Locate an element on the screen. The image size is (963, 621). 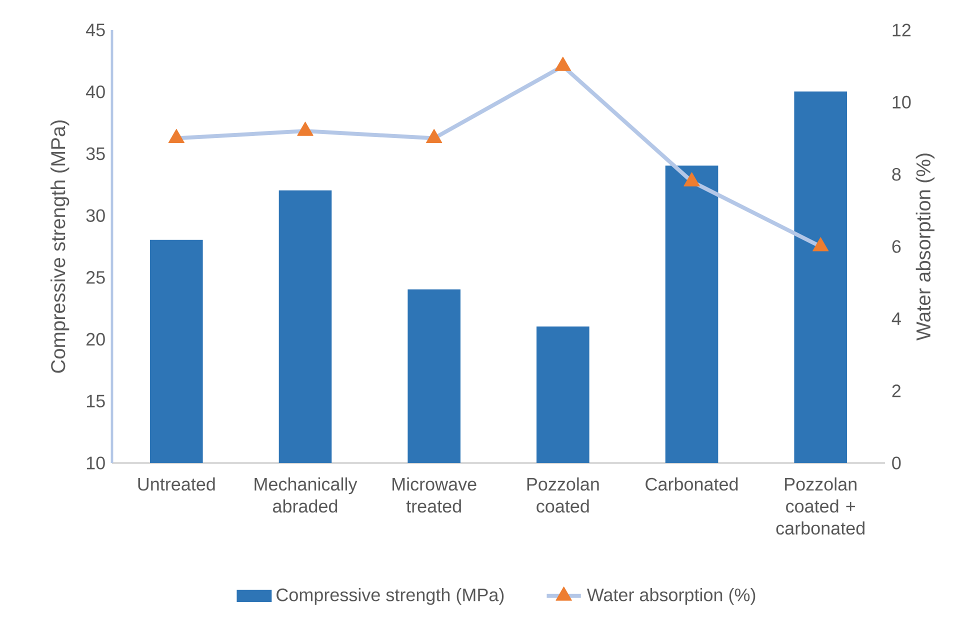
y2-tick-label: 12 is located at coordinates (901, 30).